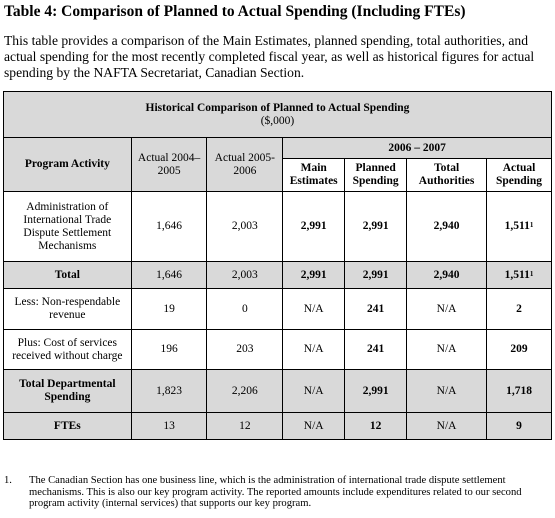 The height and width of the screenshot is (518, 555). Describe the element at coordinates (169, 349) in the screenshot. I see `cell-actual-2004-2005: 196` at that location.